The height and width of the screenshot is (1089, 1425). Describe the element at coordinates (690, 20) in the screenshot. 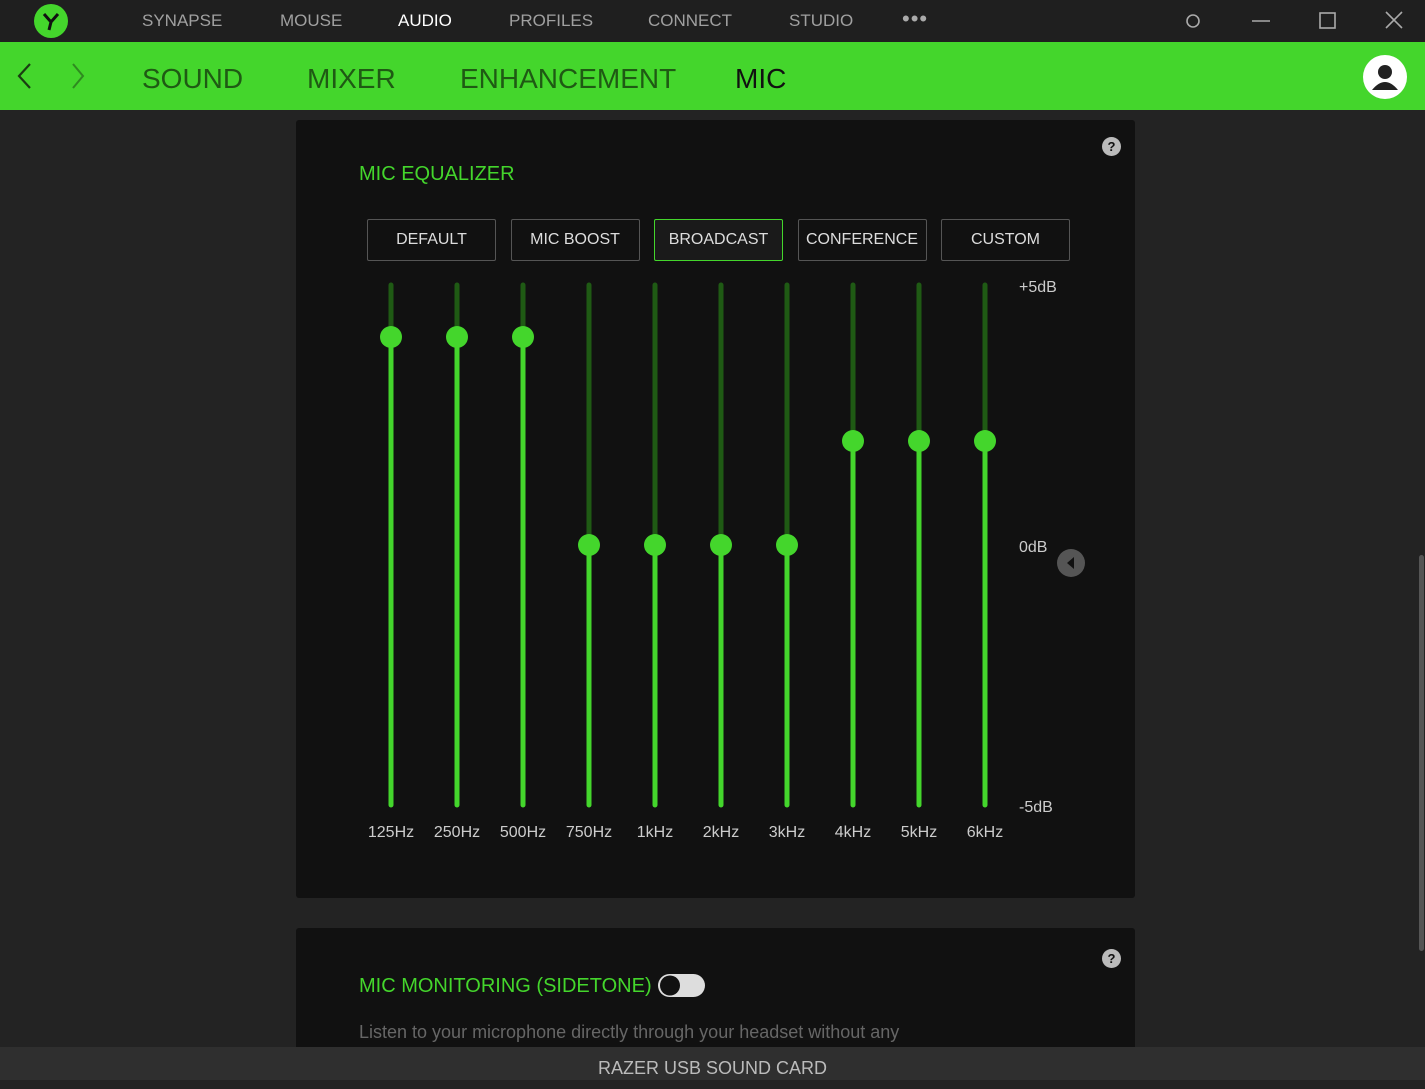

I see `nav-item: CONNECT` at that location.